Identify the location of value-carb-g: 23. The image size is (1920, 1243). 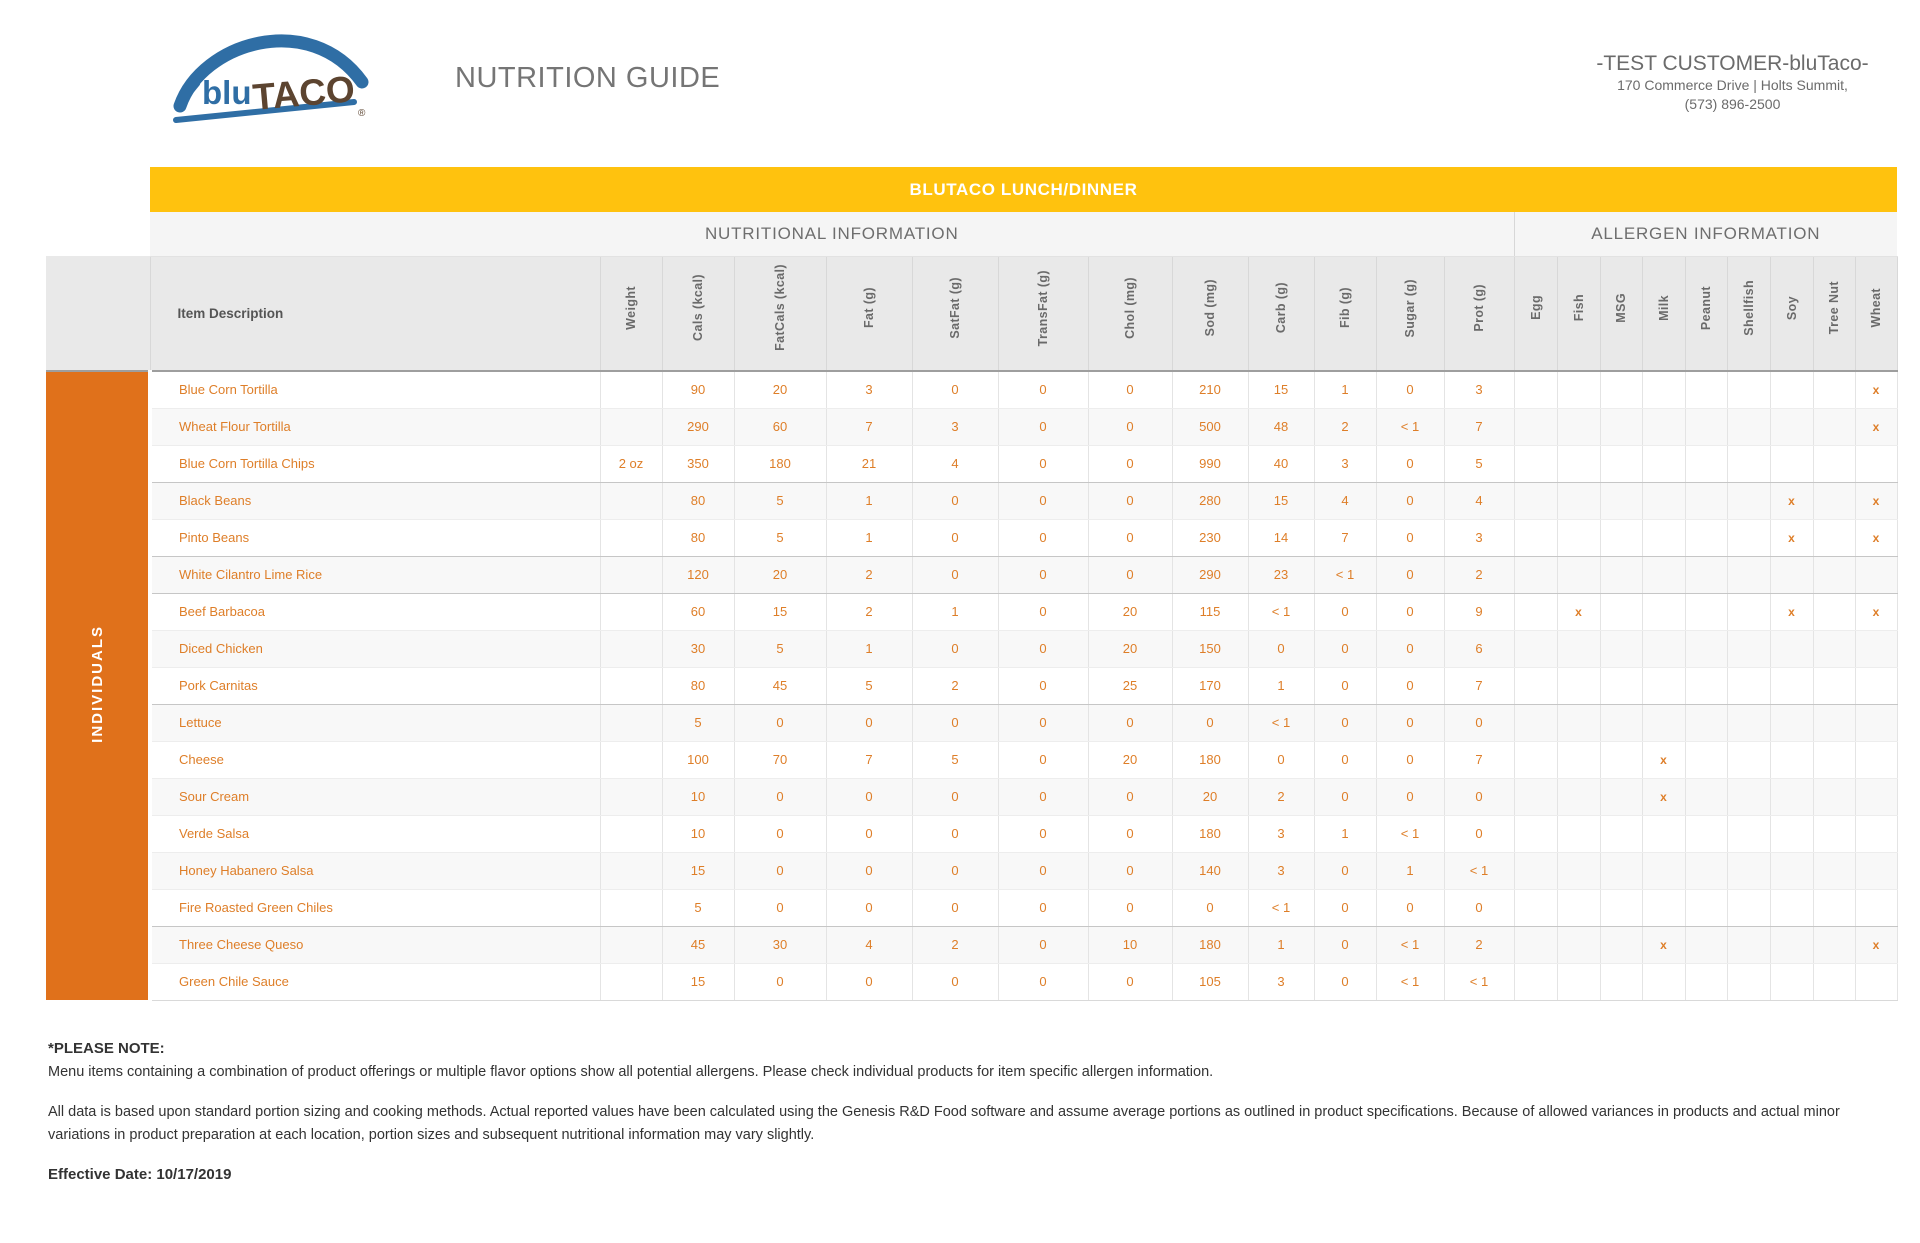
(1281, 575).